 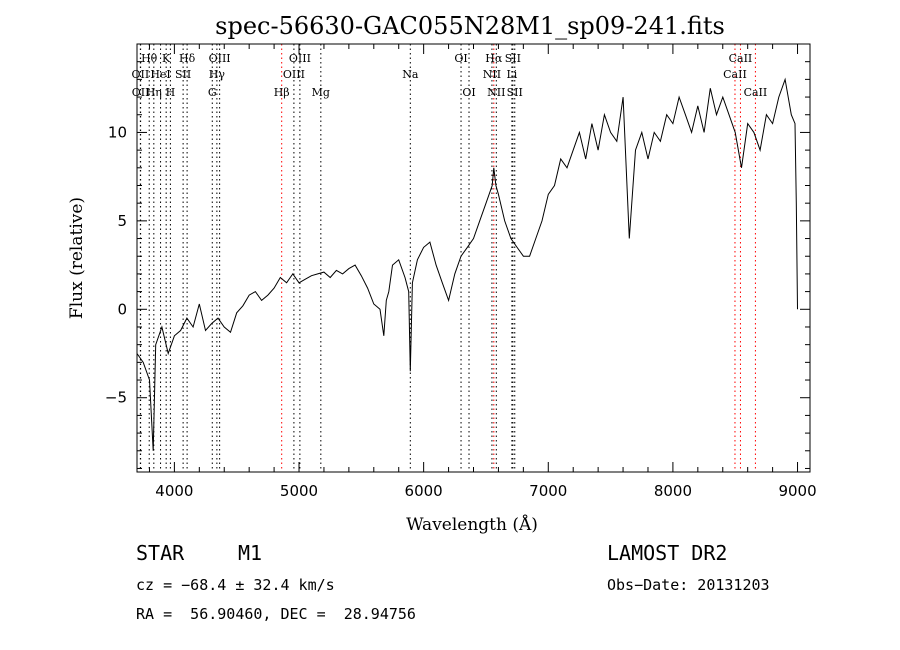 What do you see at coordinates (548, 491) in the screenshot?
I see `x-tick-label: 7000` at bounding box center [548, 491].